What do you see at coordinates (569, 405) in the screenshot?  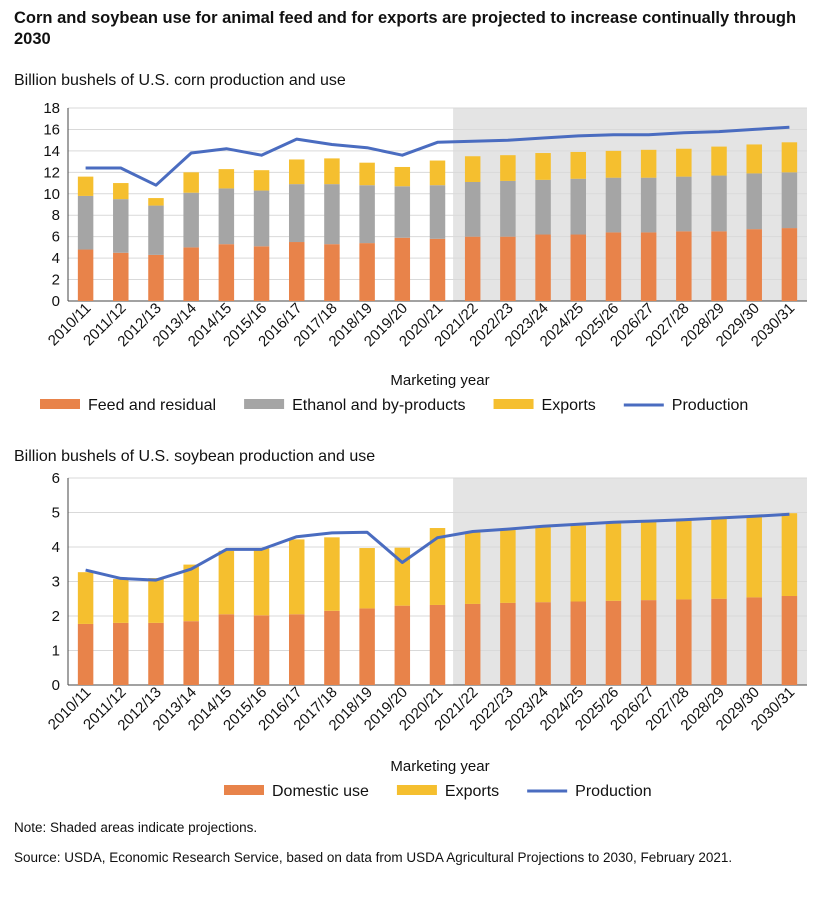 I see `corn-legend-label-exports: Exports` at bounding box center [569, 405].